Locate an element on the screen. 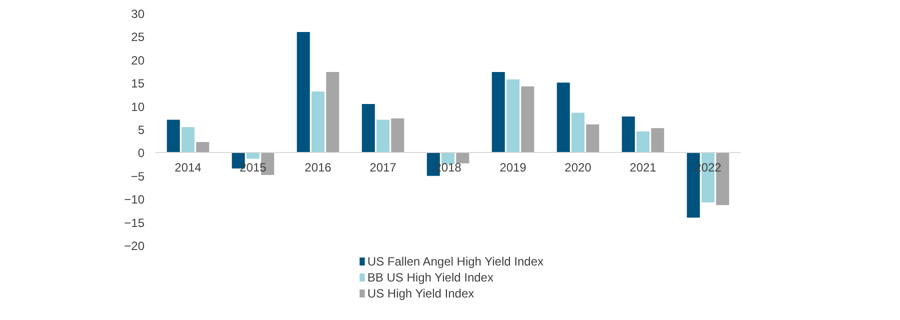 The height and width of the screenshot is (320, 900). y-tick-label: −20 is located at coordinates (134, 246).